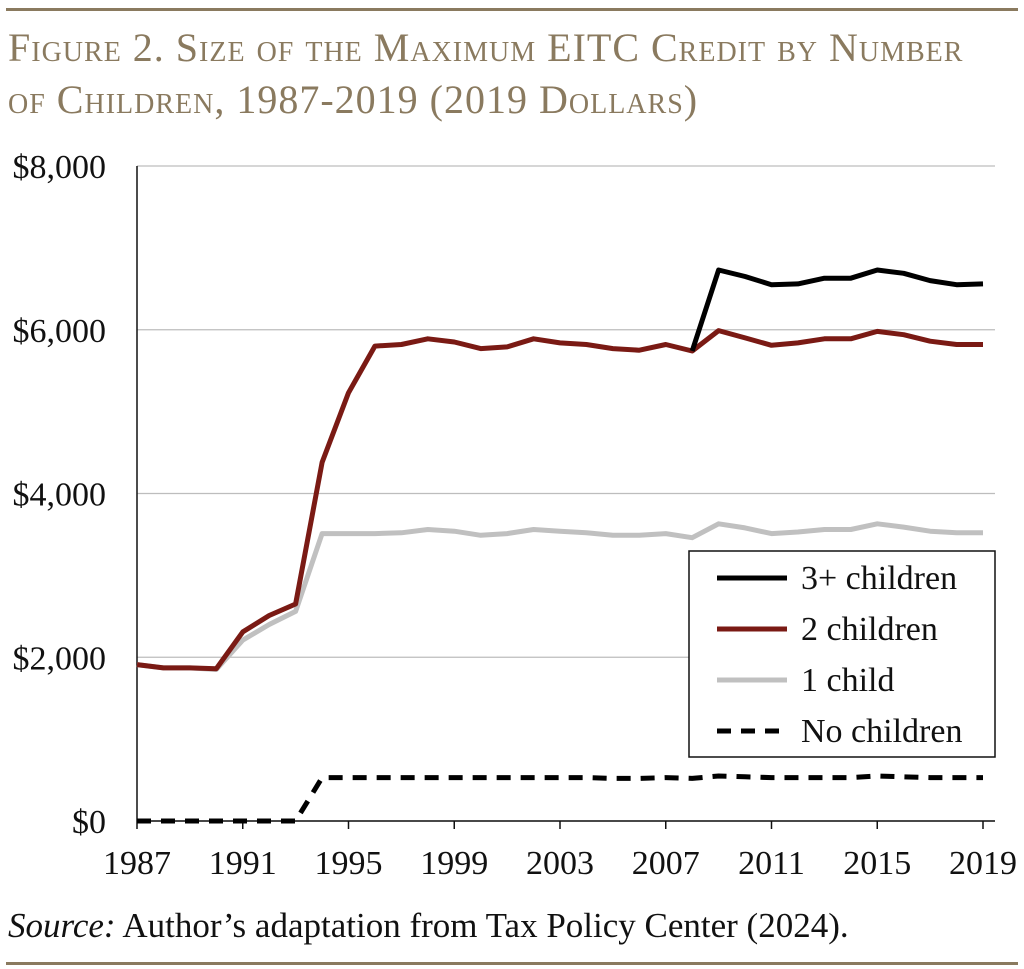 This screenshot has height=969, width=1024. Describe the element at coordinates (869, 629) in the screenshot. I see `legend-label-two: 2 children` at that location.